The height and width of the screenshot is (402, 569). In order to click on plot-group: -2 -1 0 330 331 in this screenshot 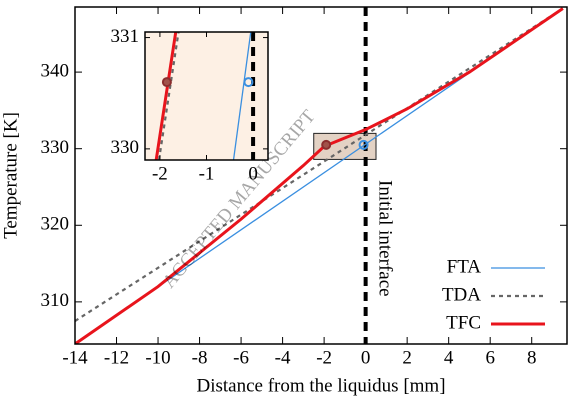, I will do `click(190, 105)`.